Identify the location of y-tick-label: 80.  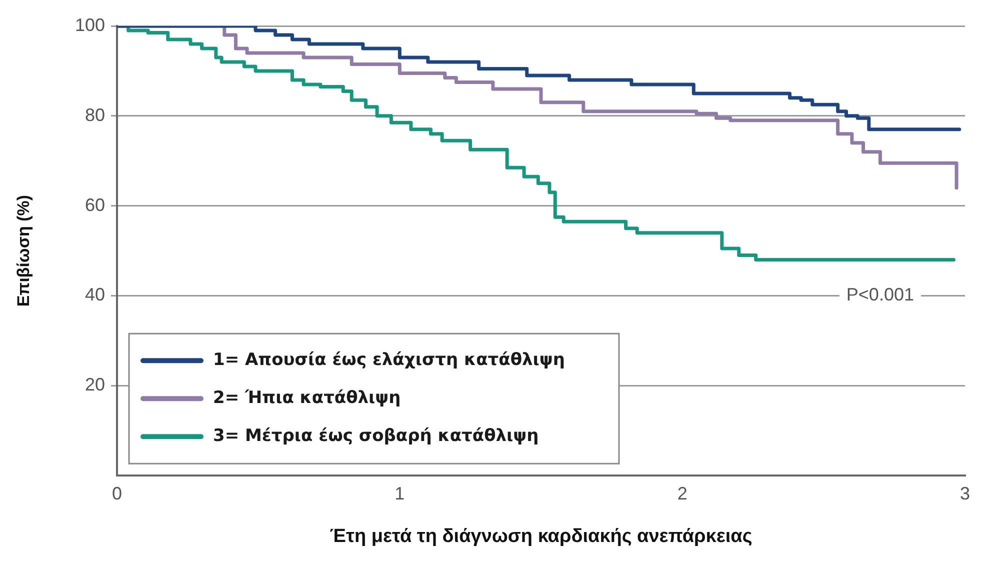
(94, 114).